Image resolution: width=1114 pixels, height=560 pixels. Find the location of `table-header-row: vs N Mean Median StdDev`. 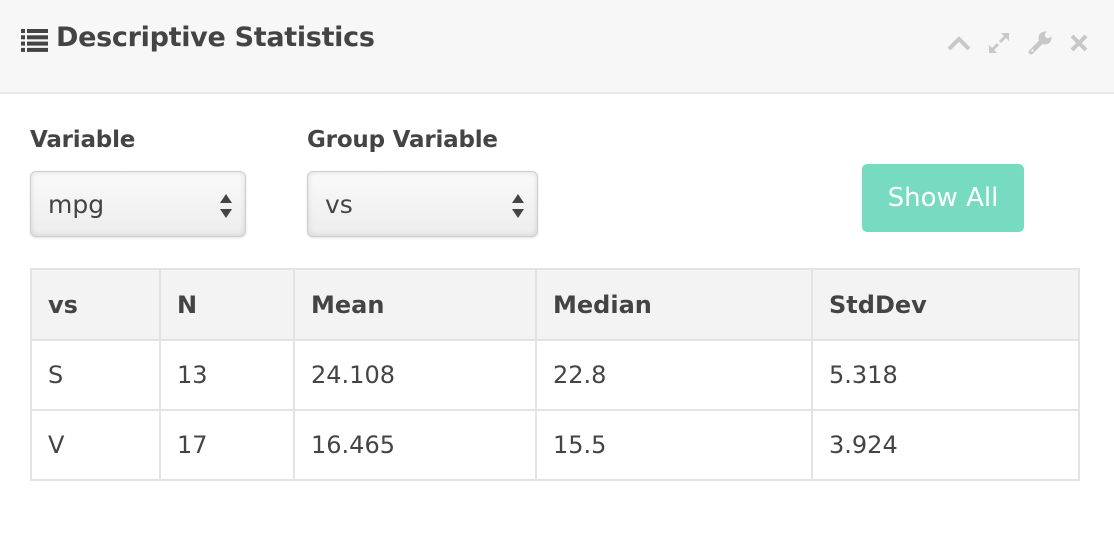

table-header-row: vs N Mean Median StdDev is located at coordinates (555, 304).